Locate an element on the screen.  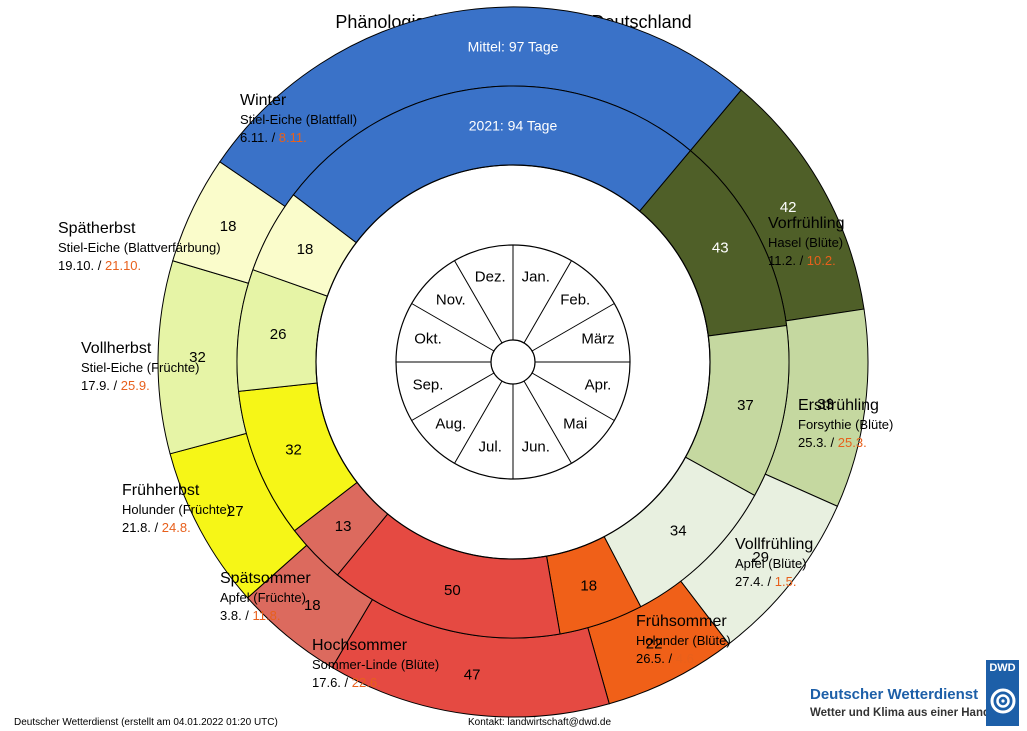
season-name: Winter is located at coordinates (263, 100).